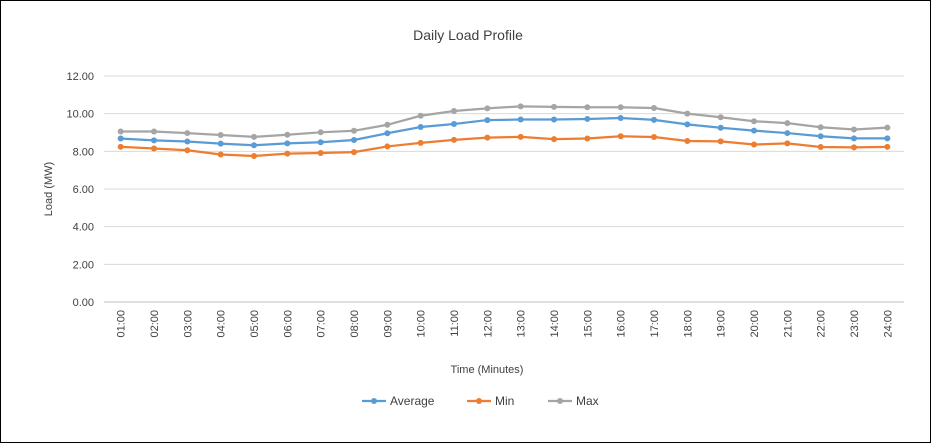  Describe the element at coordinates (855, 324) in the screenshot. I see `x-tick-label: 23:00` at that location.